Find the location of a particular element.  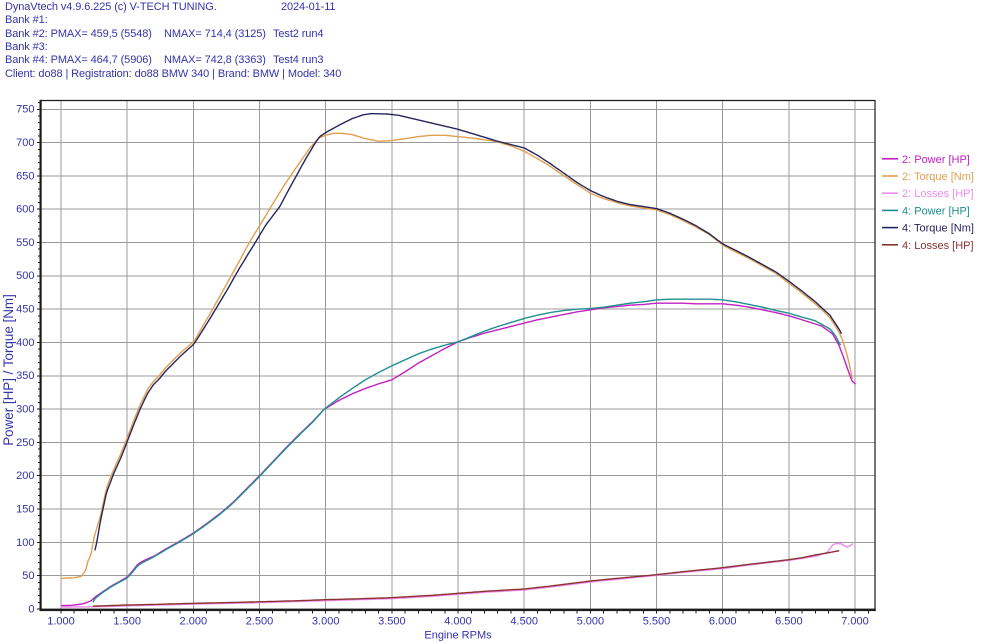

svg-text: 300 is located at coordinates (25, 410).